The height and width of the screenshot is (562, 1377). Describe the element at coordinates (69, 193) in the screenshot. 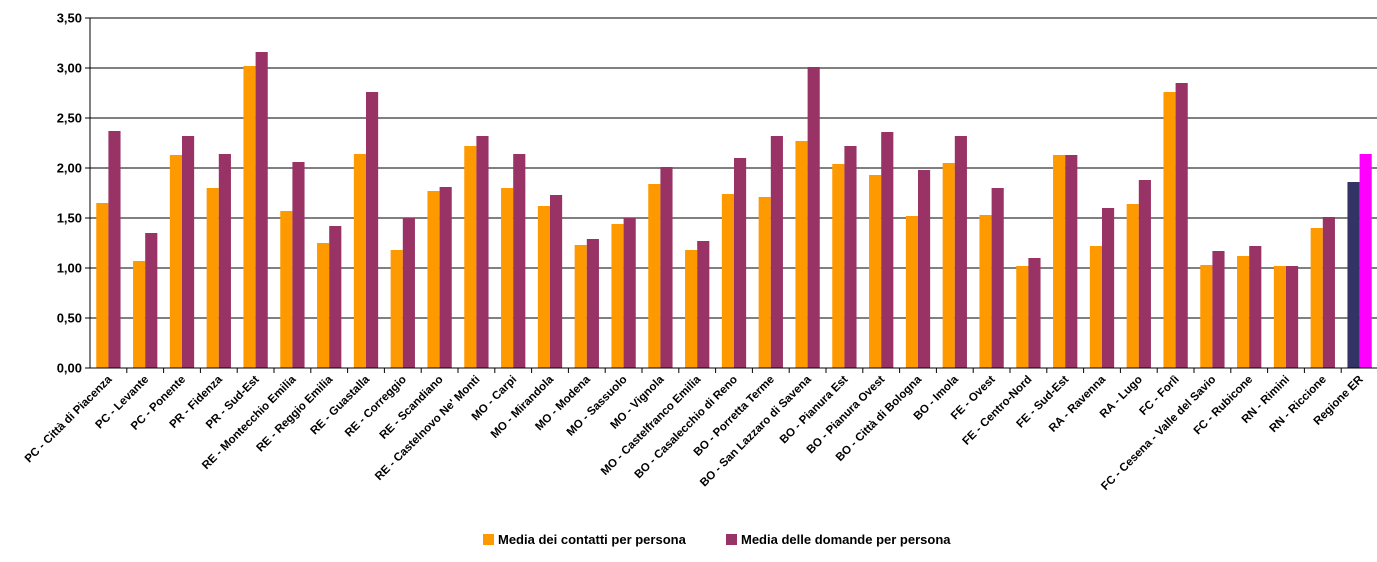

I see `y-tick-labels: 0,00 0,50 1,00 1,50 2,00 2,50 3,00 3,50` at that location.